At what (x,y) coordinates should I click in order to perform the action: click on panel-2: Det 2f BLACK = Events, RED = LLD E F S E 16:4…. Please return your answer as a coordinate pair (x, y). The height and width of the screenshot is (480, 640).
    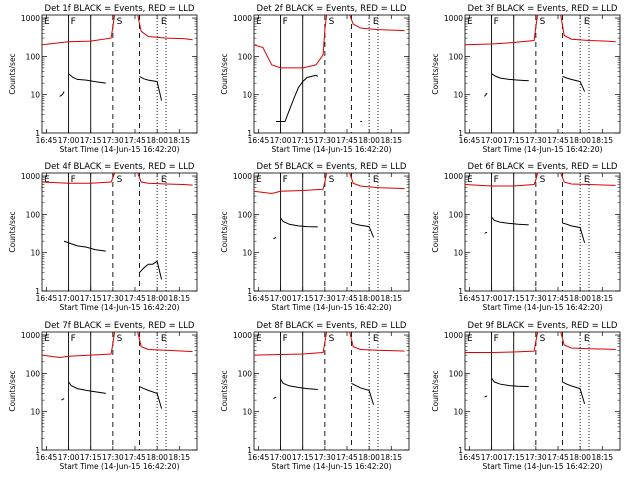
    Looking at the image, I should click on (315, 79).